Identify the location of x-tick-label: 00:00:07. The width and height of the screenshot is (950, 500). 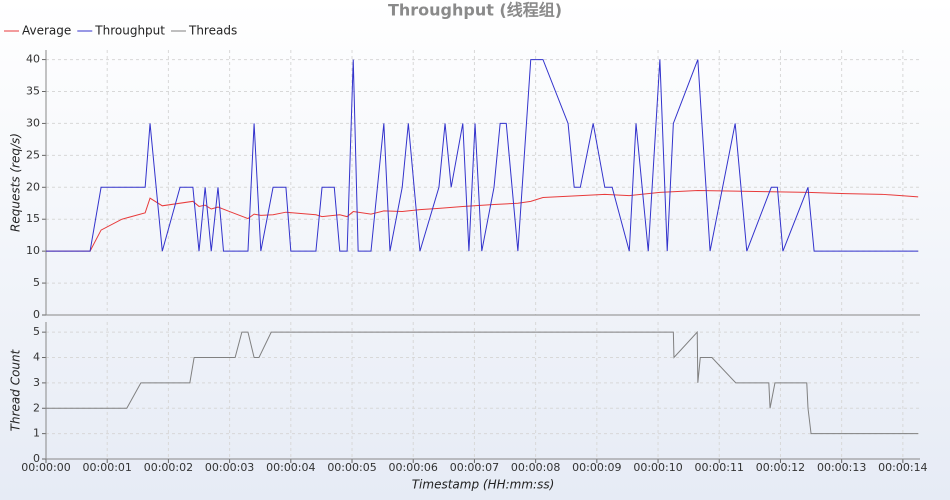
(474, 467).